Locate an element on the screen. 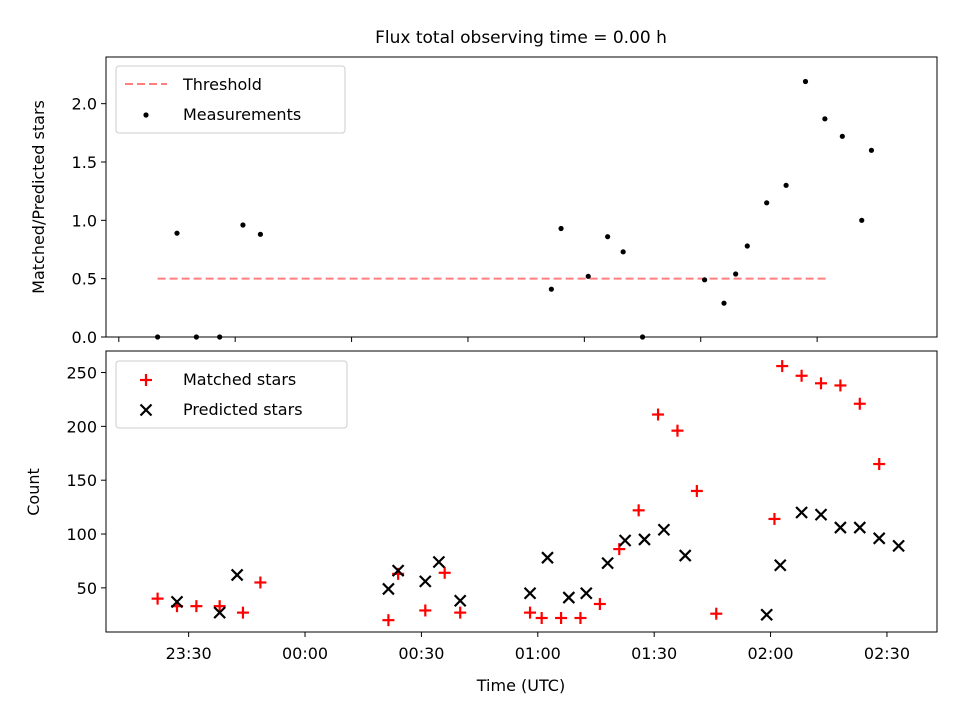  top-y-axis-label: Matched/Predicted stars is located at coordinates (38, 197).